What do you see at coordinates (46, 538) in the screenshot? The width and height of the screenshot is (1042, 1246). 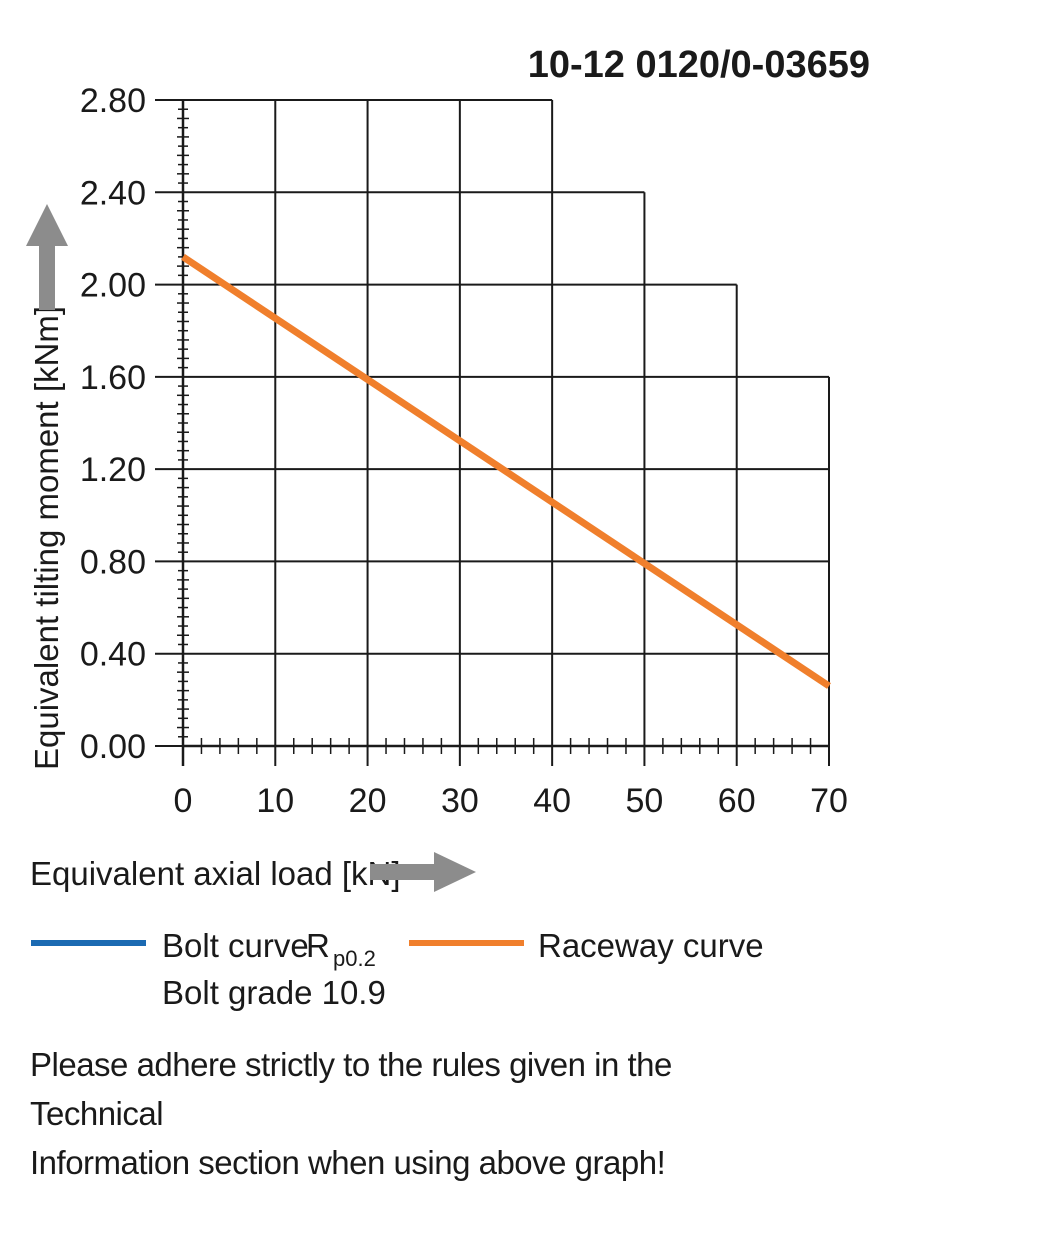 I see `y-axis-label: Equivalent tilting moment [kNm]` at bounding box center [46, 538].